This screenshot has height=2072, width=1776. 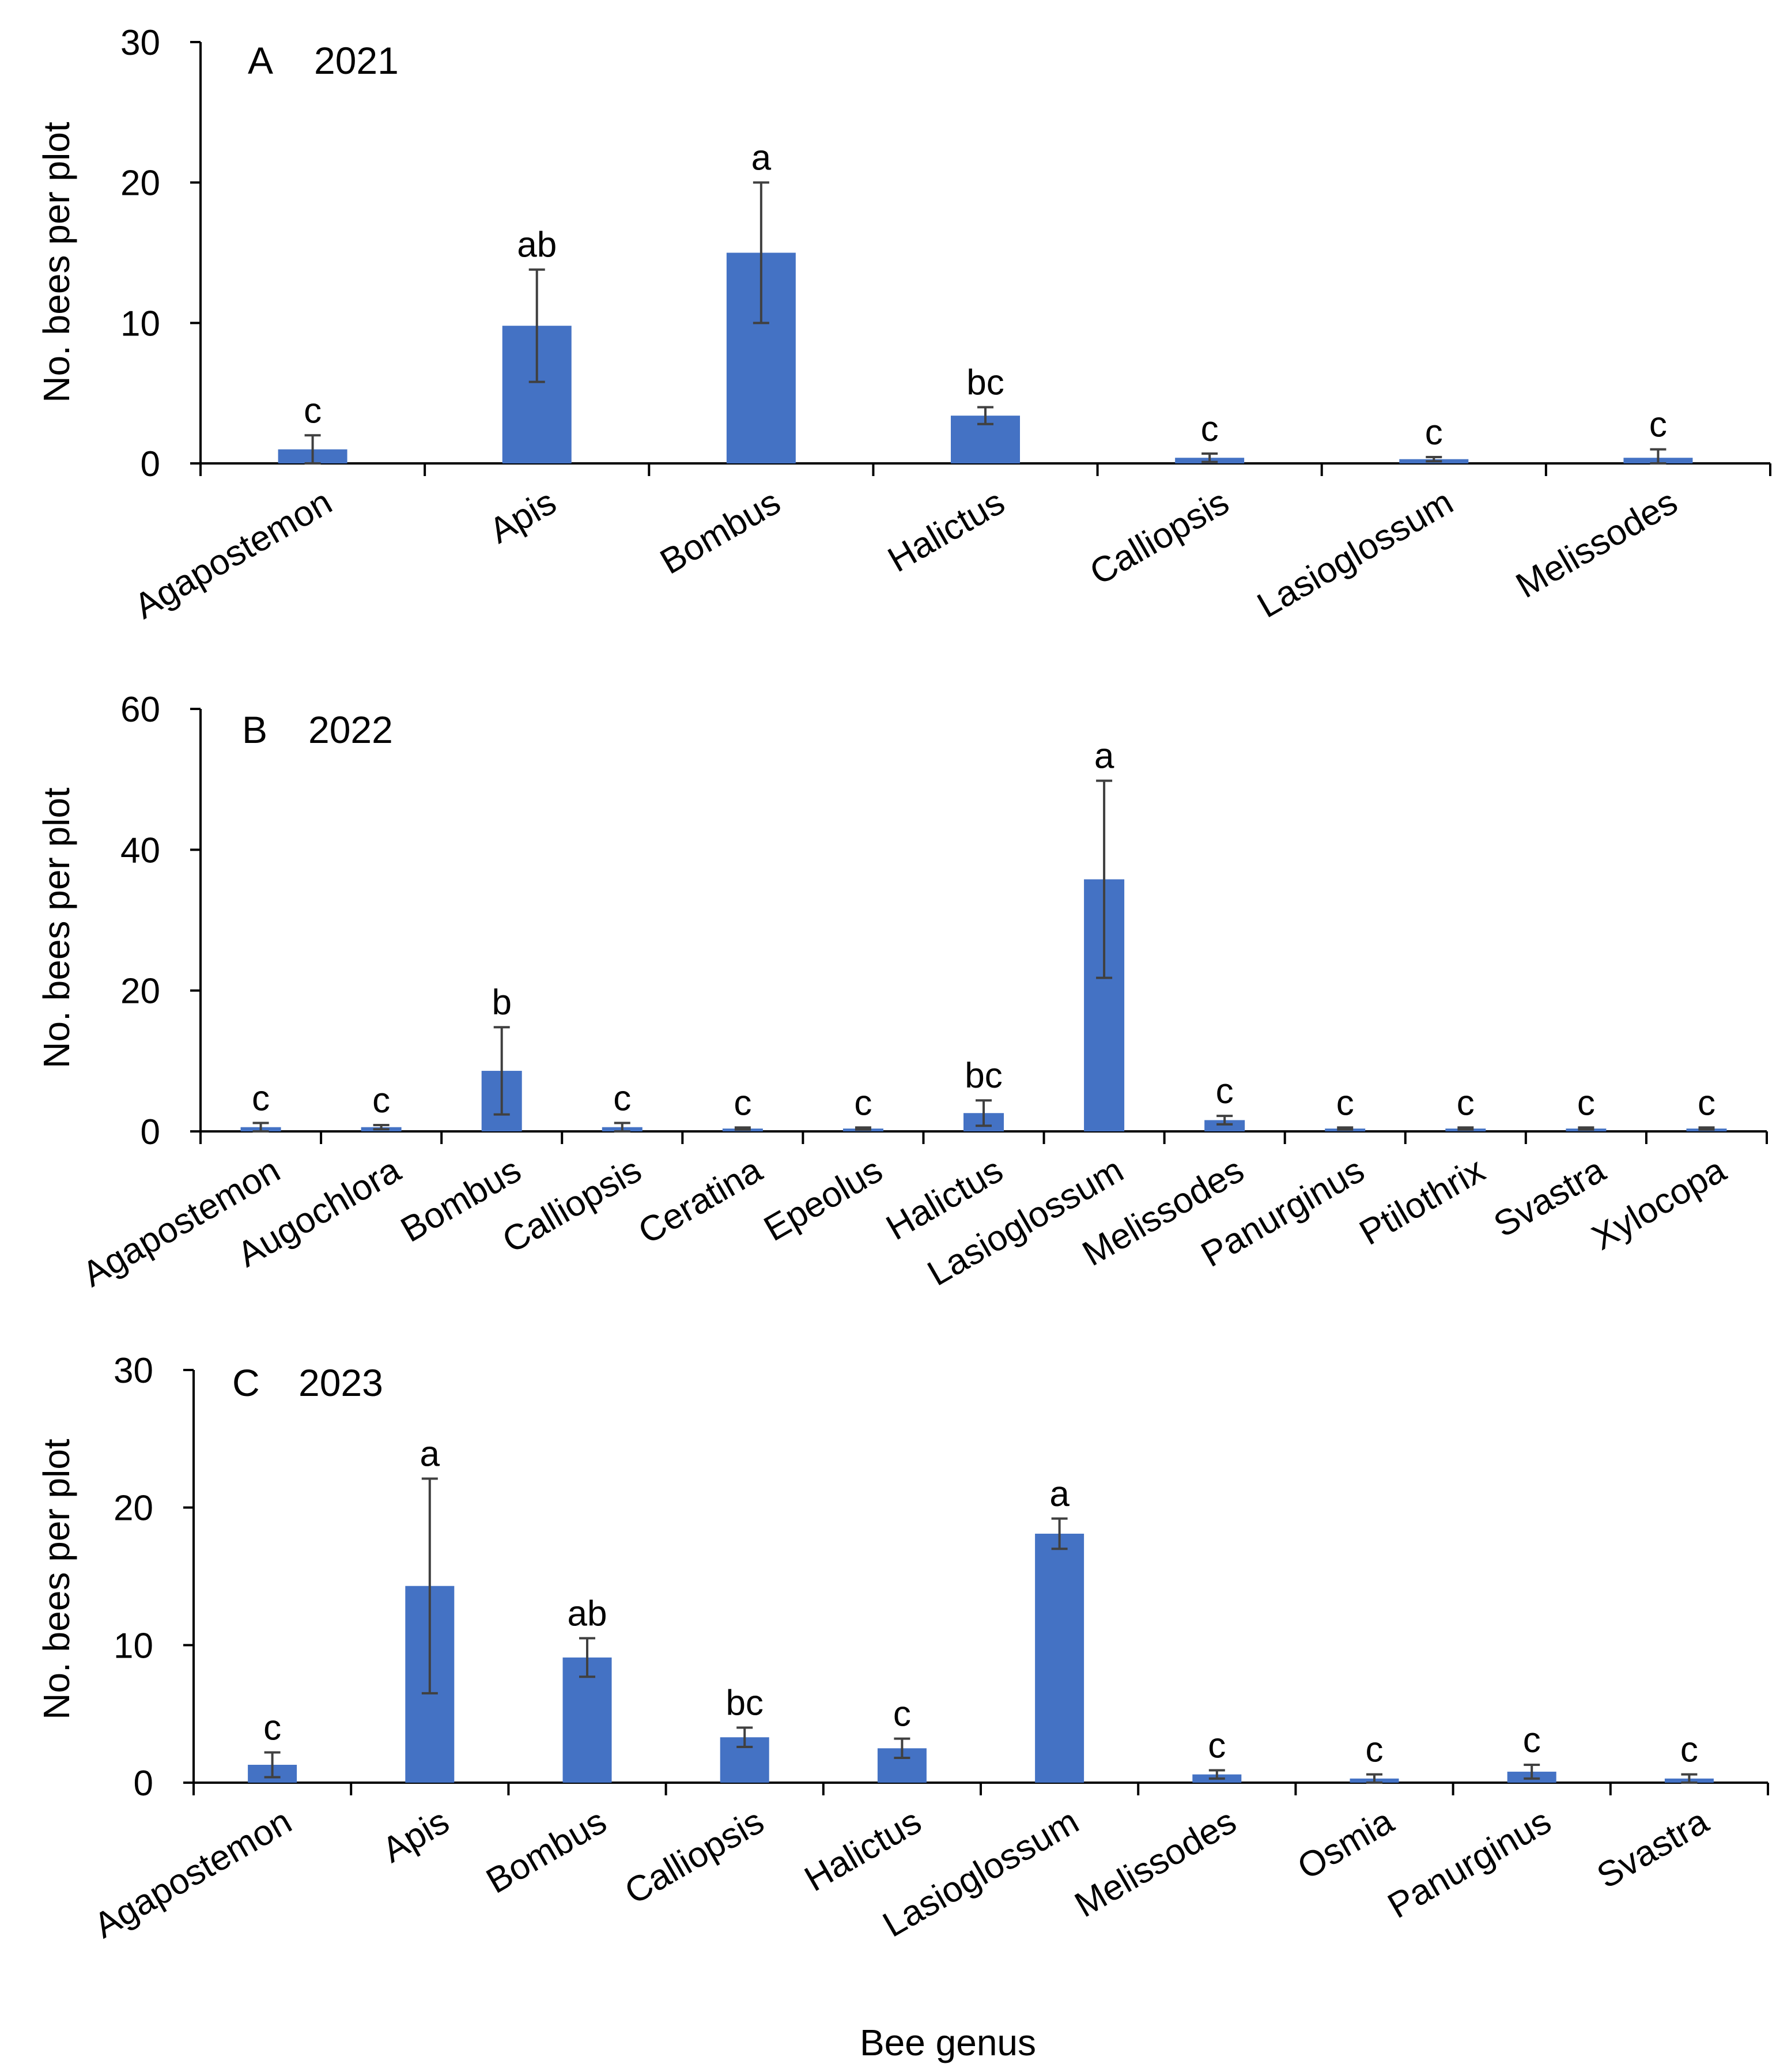 I want to click on panel-letter: A, so click(x=260, y=60).